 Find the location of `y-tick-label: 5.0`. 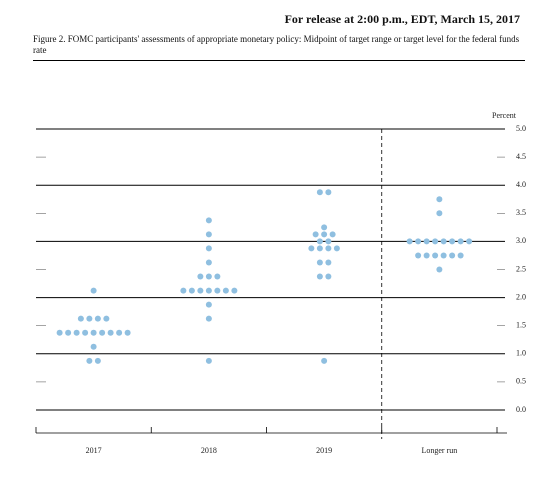

y-tick-label: 5.0 is located at coordinates (521, 128).